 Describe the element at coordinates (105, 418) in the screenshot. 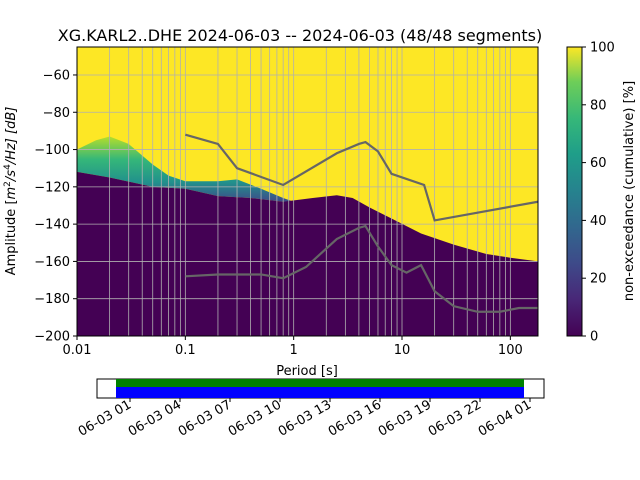

I see `time-tick-label: 06-03 01` at that location.